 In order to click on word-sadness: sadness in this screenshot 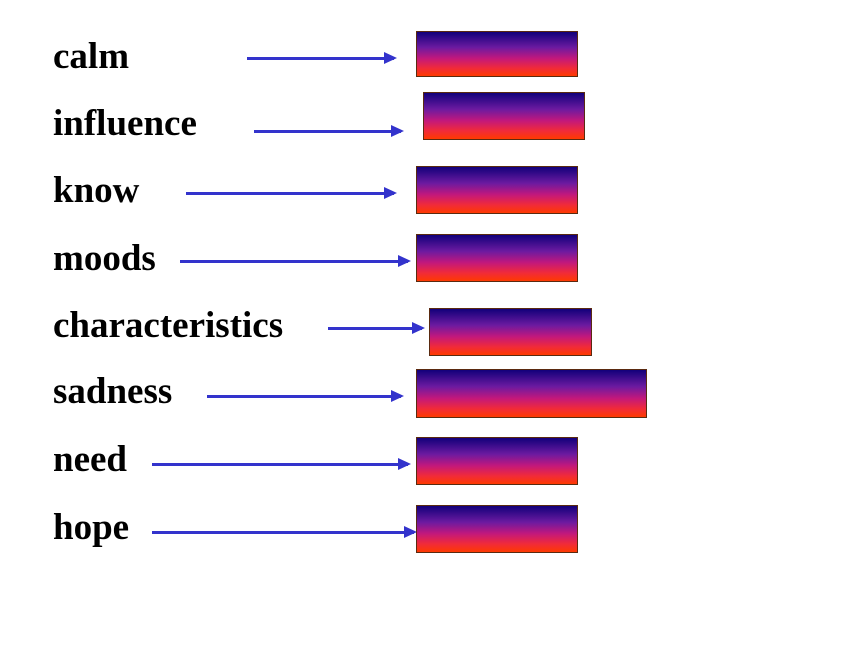, I will do `click(113, 391)`.